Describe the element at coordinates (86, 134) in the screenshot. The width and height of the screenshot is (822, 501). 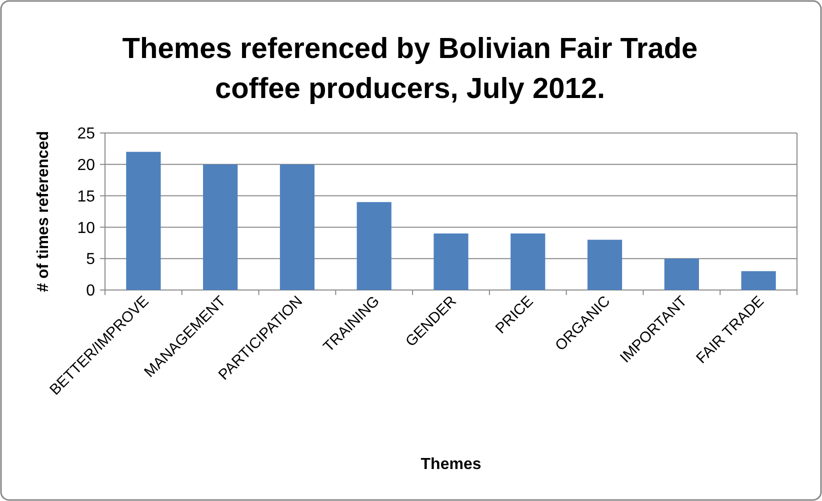
I see `y-tick-label: 25` at that location.